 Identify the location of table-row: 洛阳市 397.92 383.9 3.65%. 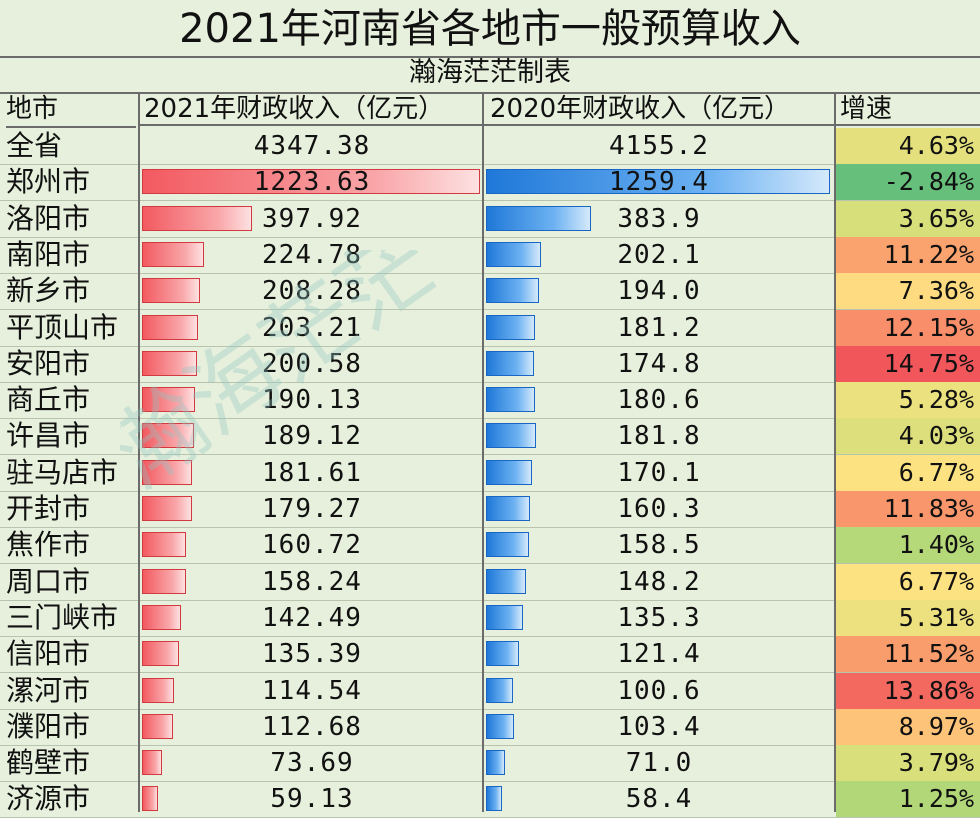
(490, 219).